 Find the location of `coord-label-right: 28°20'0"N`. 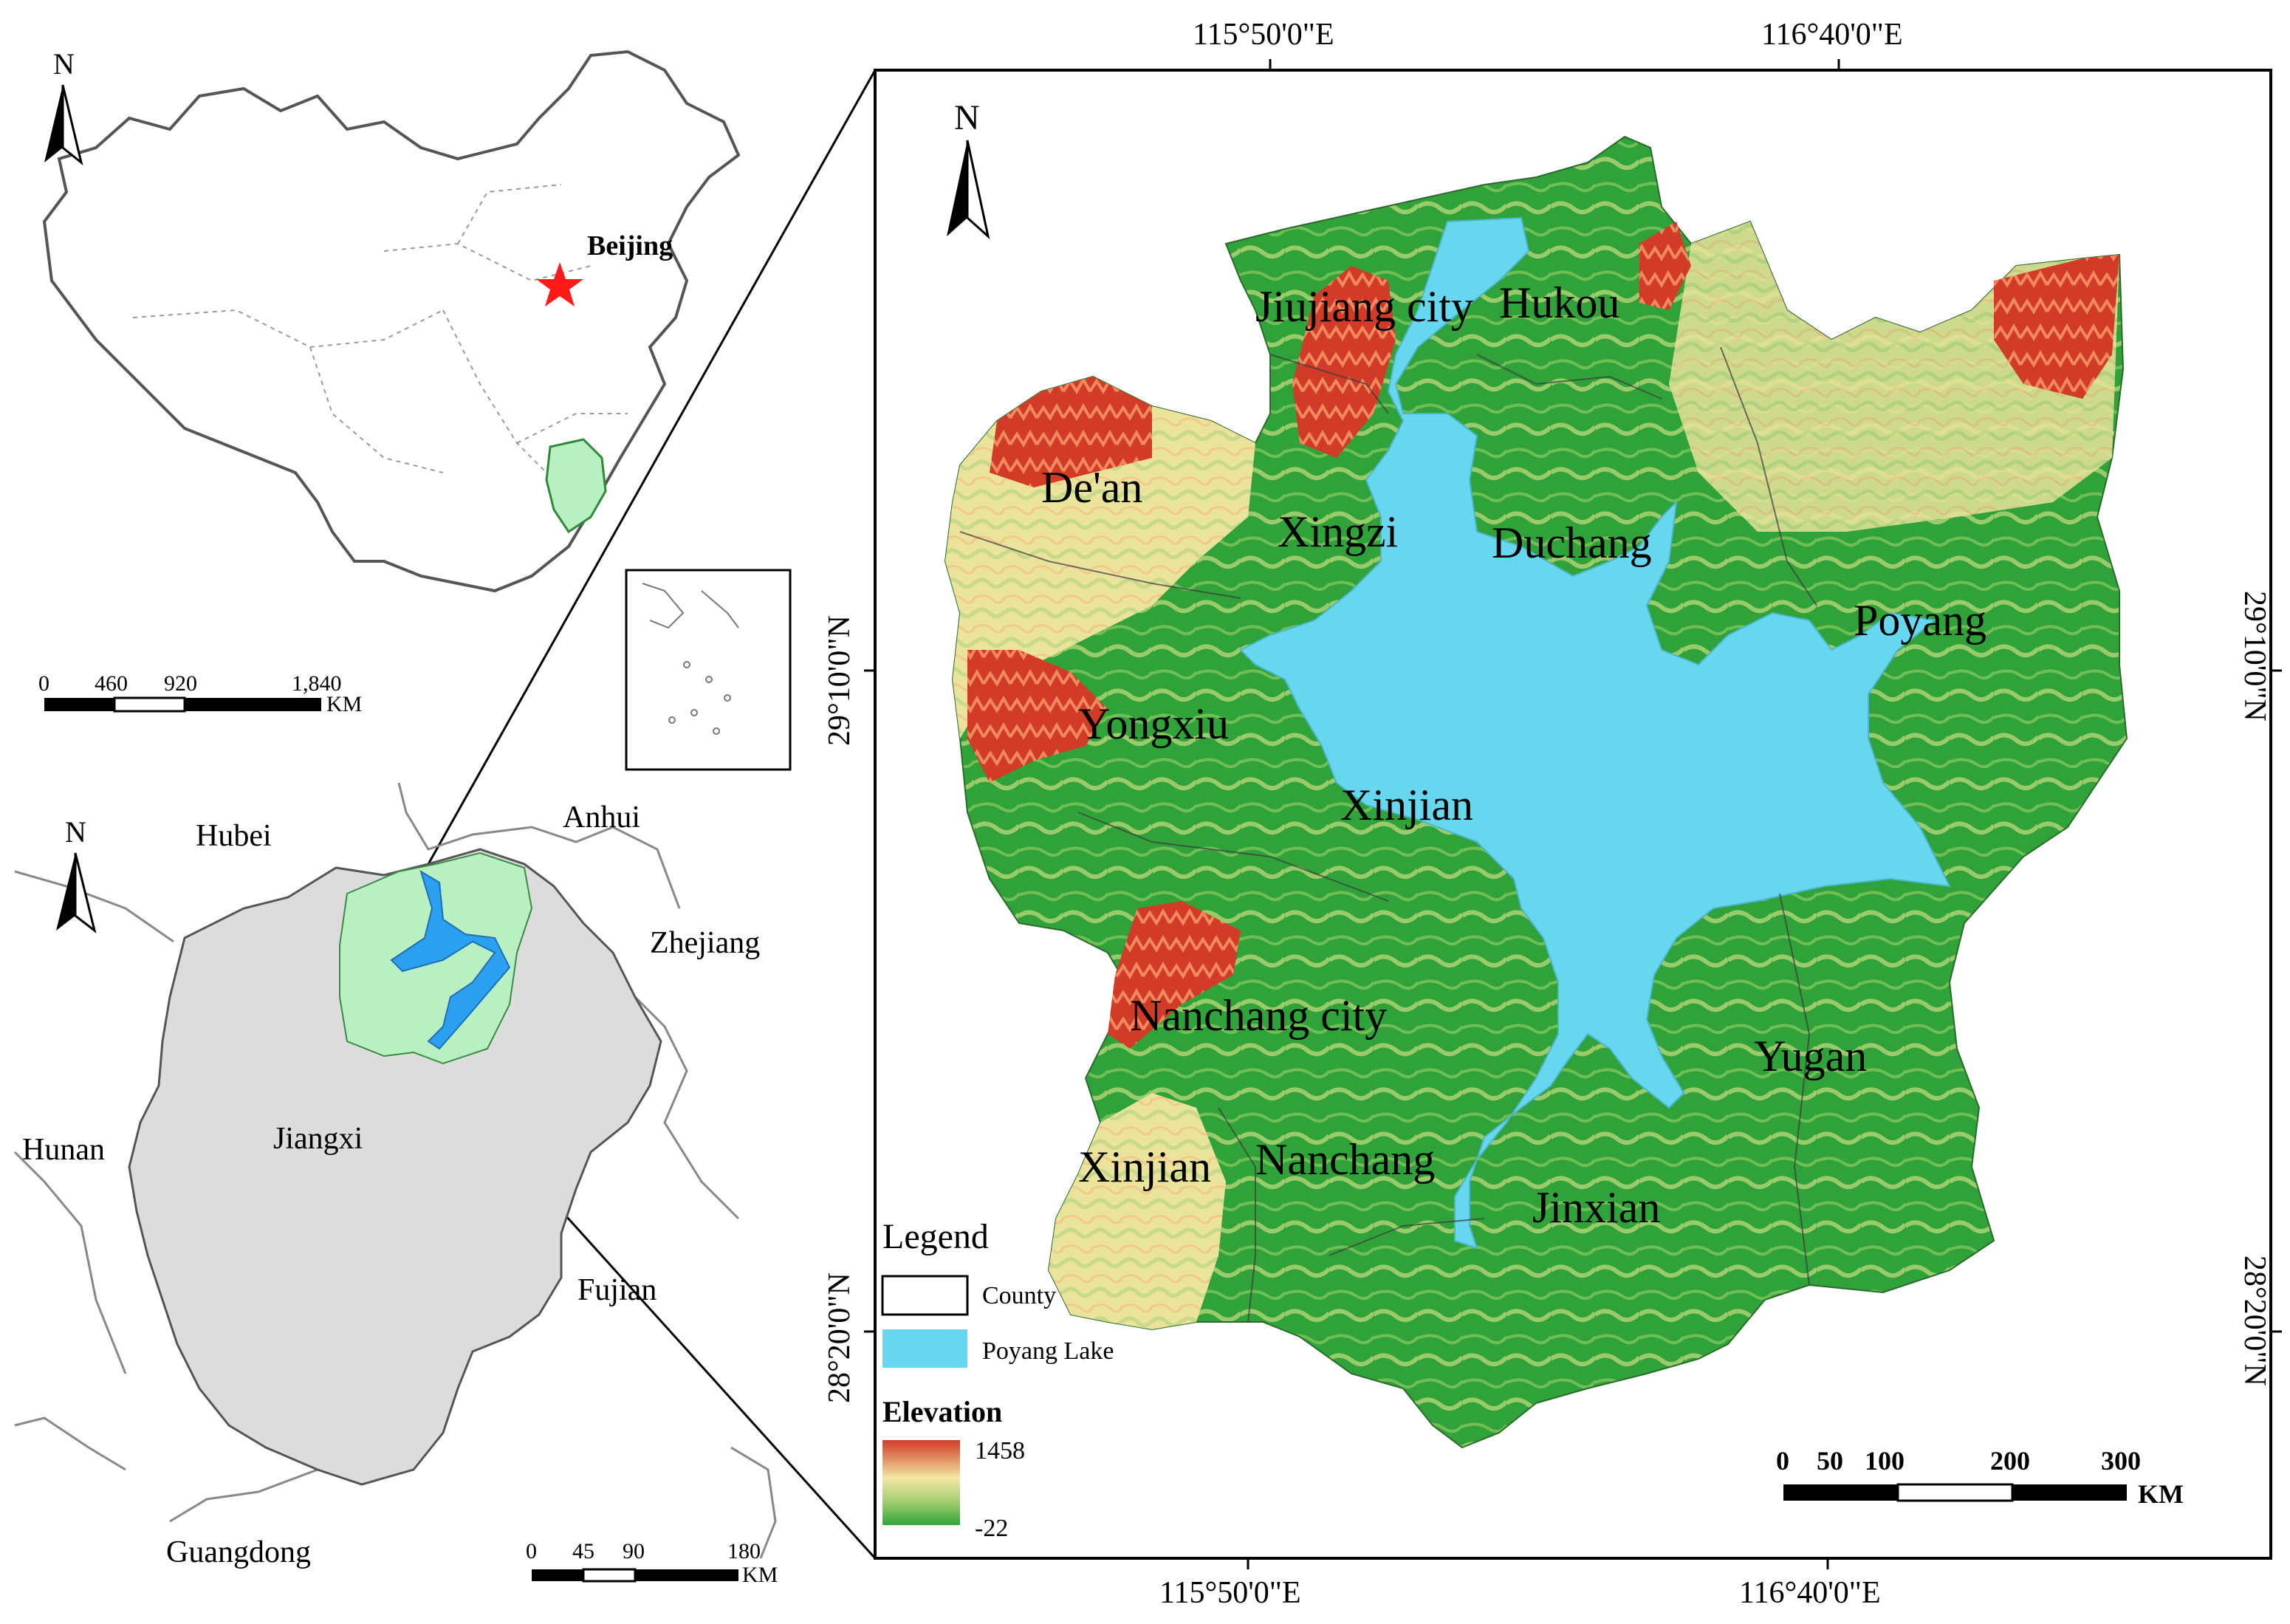

coord-label-right: 28°20'0"N is located at coordinates (2255, 1321).